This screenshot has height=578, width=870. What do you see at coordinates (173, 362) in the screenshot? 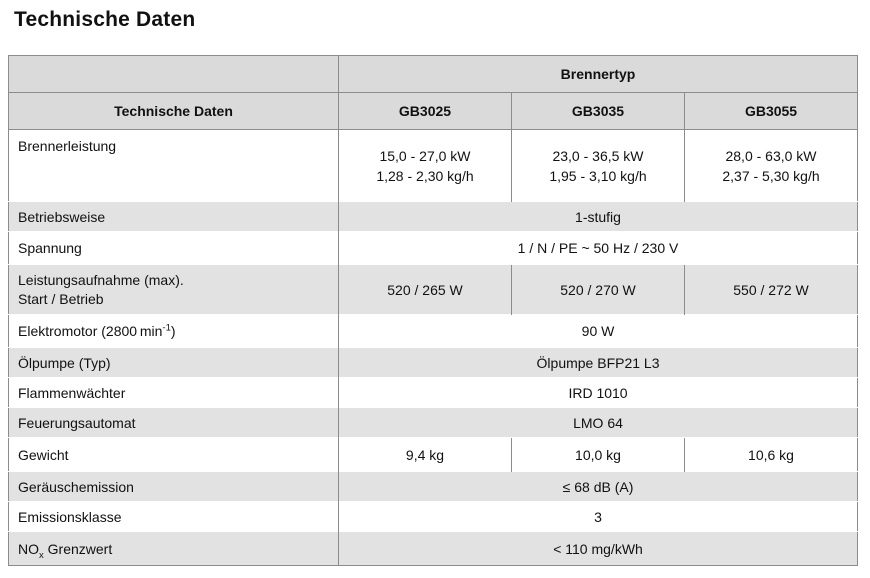
I see `row-label: Ölpumpe (Typ)` at bounding box center [173, 362].